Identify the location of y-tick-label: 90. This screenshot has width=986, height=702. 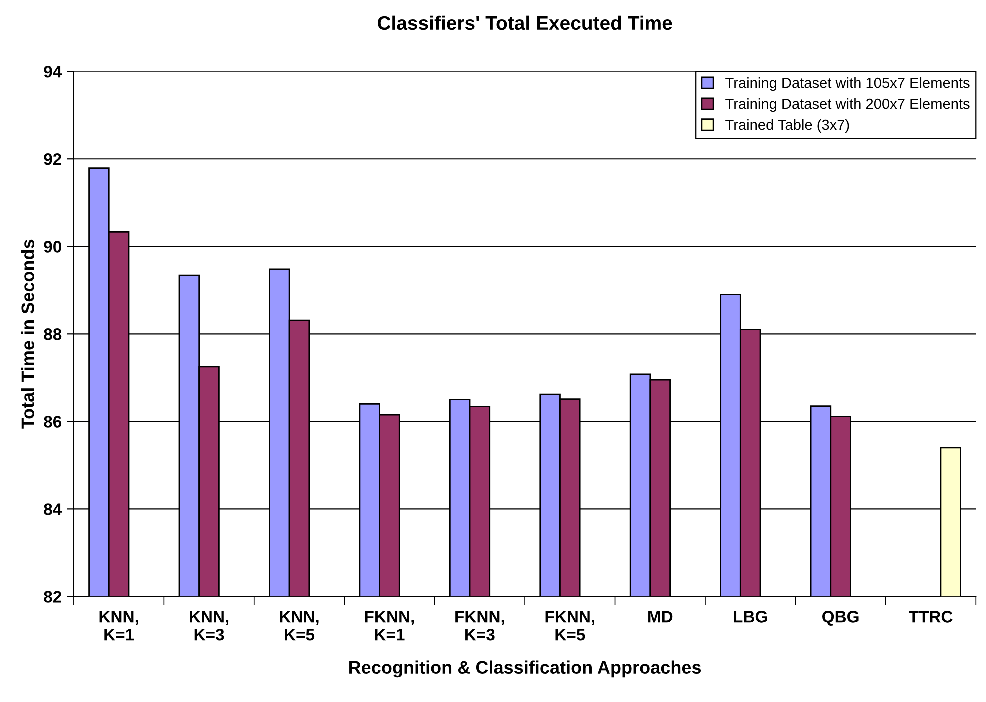
(53, 247).